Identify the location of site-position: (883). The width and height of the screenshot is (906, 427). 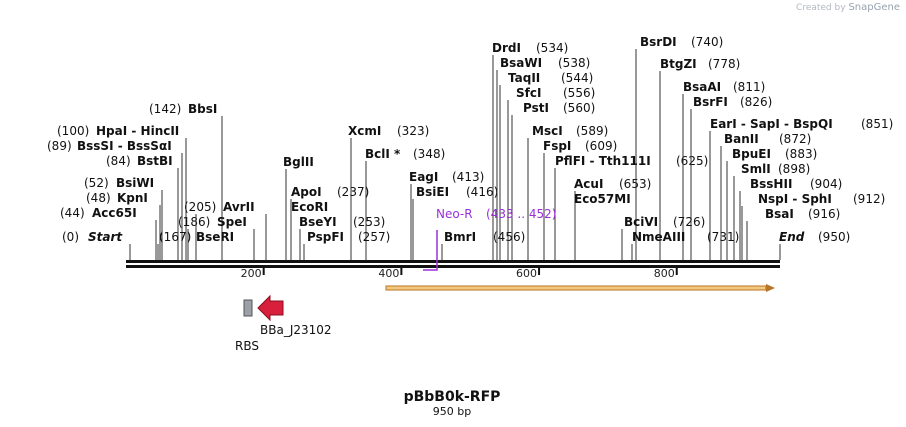
(801, 154).